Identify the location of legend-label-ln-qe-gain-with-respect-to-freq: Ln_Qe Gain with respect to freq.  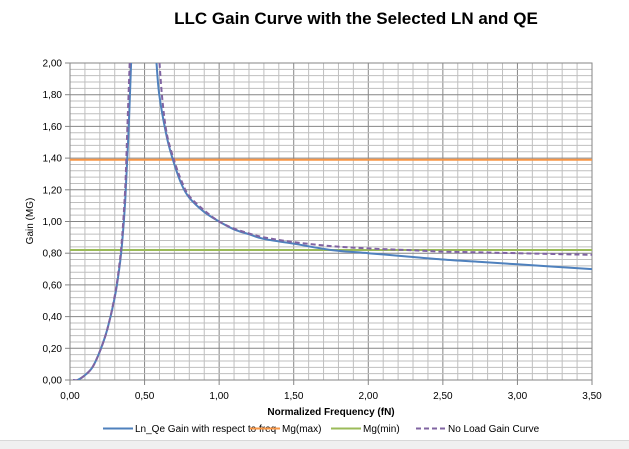
(205, 429).